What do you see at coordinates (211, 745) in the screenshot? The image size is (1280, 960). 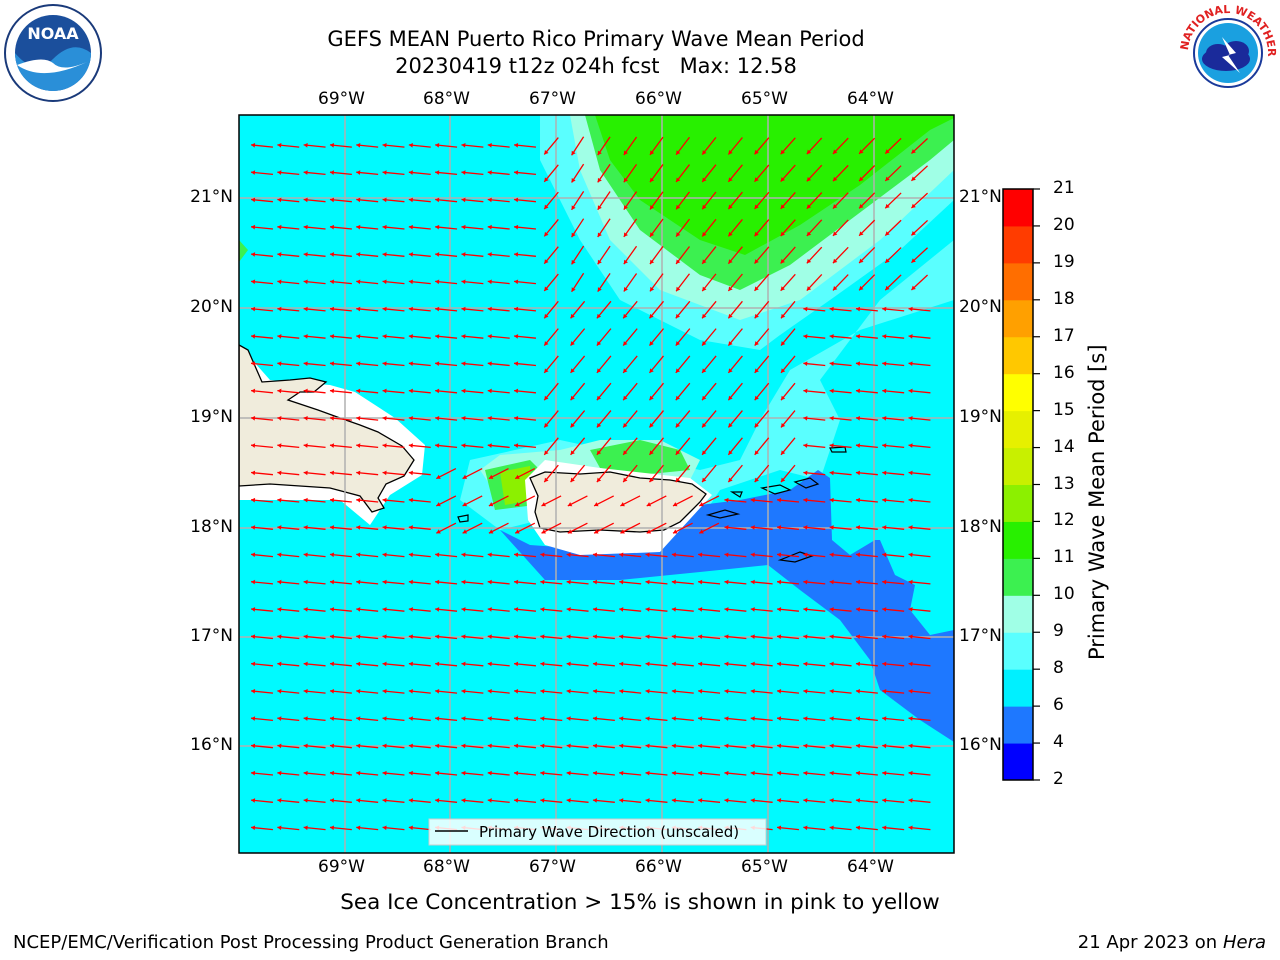 I see `lat-label-left: 16°N` at bounding box center [211, 745].